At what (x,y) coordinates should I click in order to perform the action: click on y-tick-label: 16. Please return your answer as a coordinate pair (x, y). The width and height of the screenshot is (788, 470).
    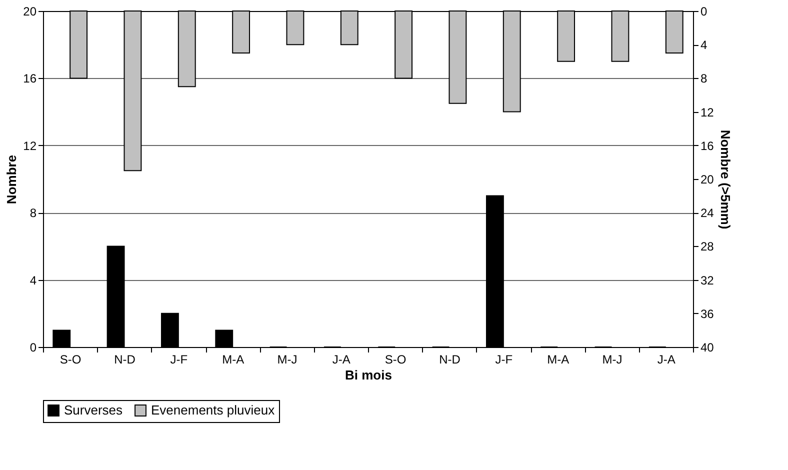
    Looking at the image, I should click on (30, 79).